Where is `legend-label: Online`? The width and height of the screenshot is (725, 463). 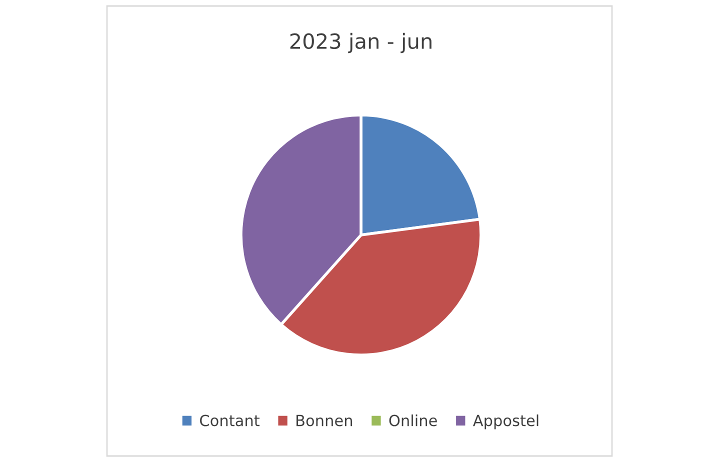 legend-label: Online is located at coordinates (413, 420).